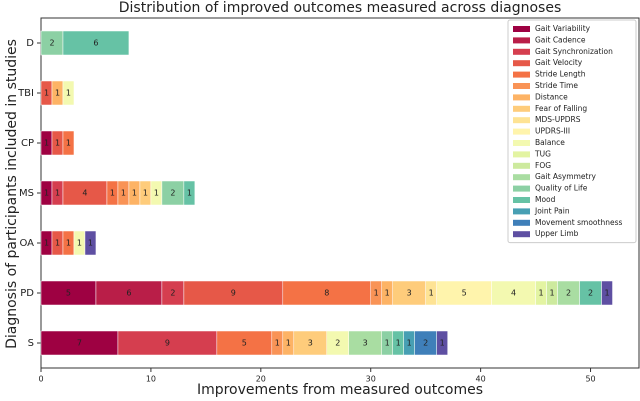 This screenshot has height=401, width=640. Describe the element at coordinates (552, 131) in the screenshot. I see `legend-label: UPDRS-III` at that location.